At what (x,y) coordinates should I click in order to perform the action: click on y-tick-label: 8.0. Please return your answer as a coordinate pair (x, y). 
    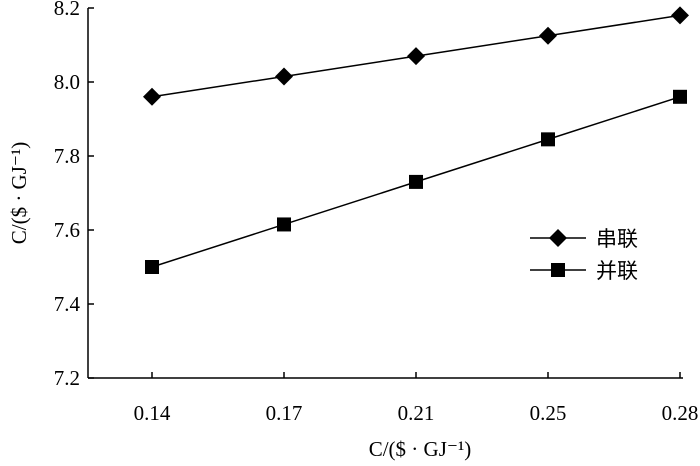
    Looking at the image, I should click on (67, 82).